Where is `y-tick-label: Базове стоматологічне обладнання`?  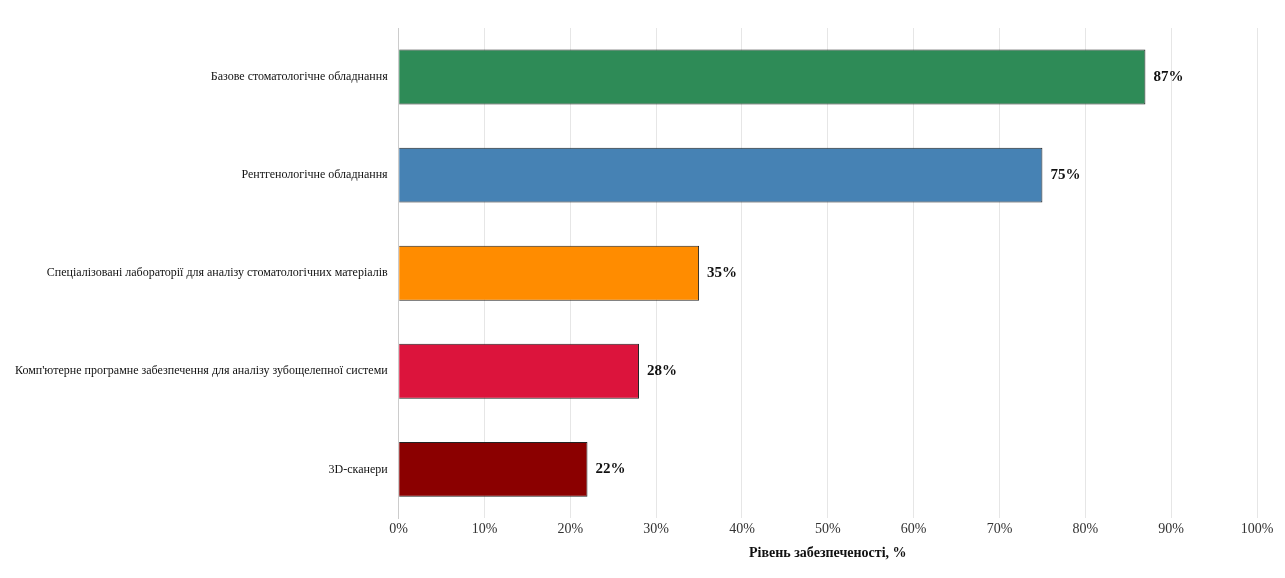
y-tick-label: Базове стоматологічне обладнання is located at coordinates (299, 76).